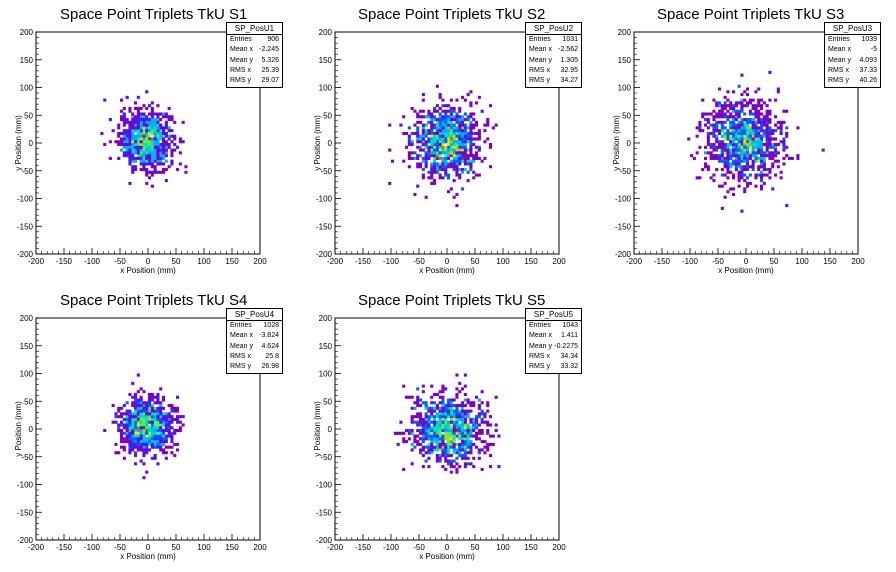  Describe the element at coordinates (802, 261) in the screenshot. I see `x-tick-label: 100` at that location.